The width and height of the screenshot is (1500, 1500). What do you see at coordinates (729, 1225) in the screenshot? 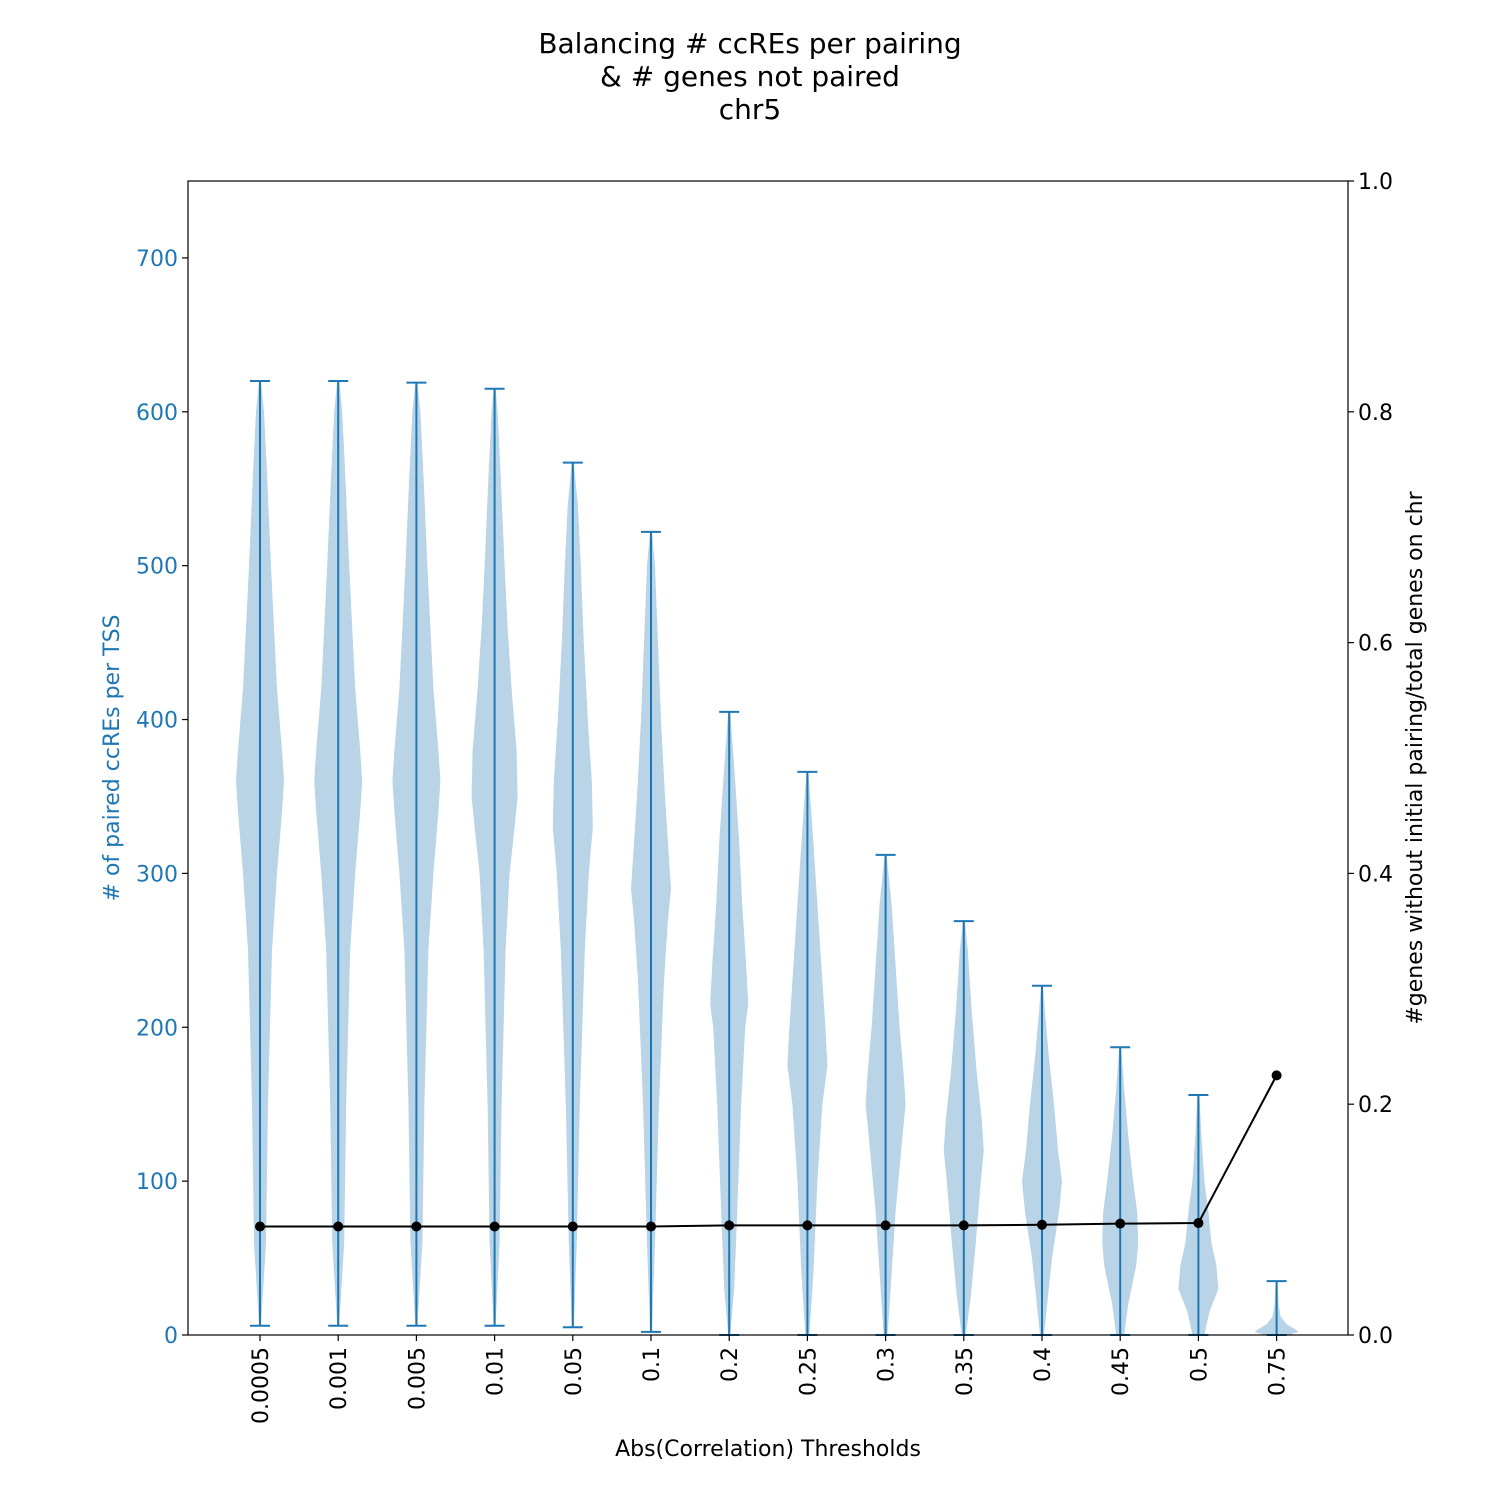
I see `line-point-0.2` at bounding box center [729, 1225].